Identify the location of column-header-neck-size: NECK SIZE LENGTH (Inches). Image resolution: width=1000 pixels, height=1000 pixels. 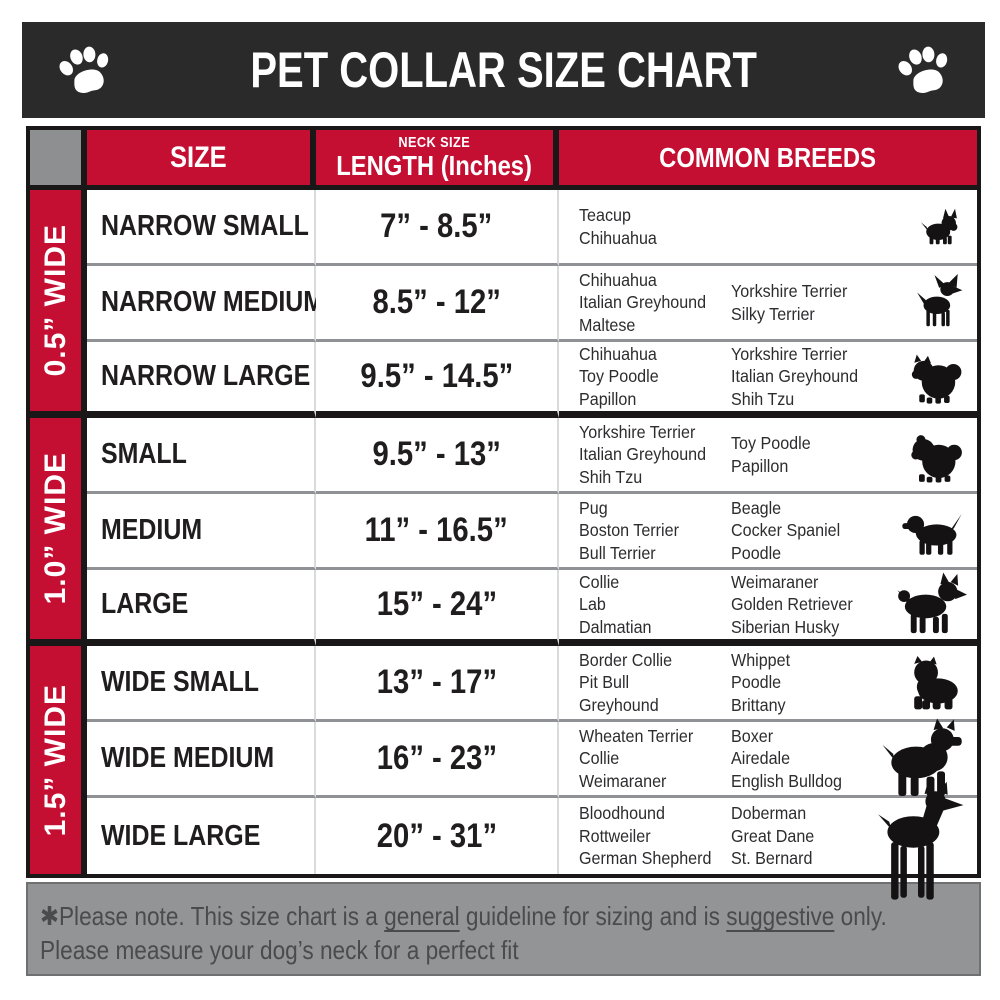
(437, 160).